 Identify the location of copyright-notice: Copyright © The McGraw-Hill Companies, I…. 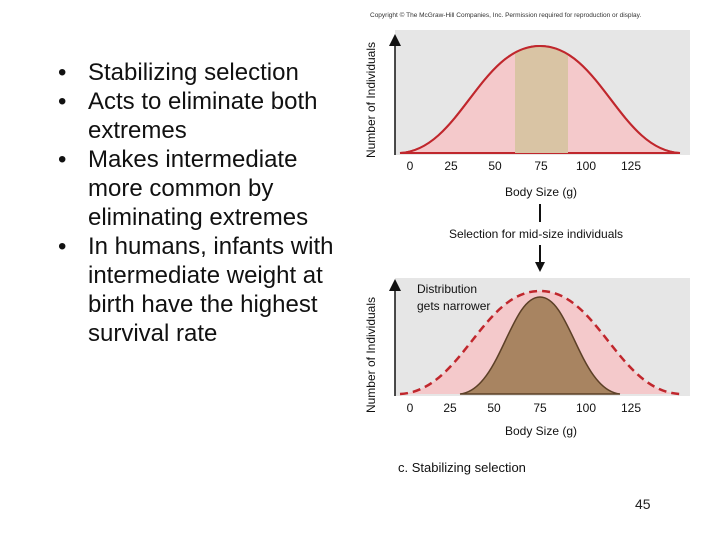
(506, 15).